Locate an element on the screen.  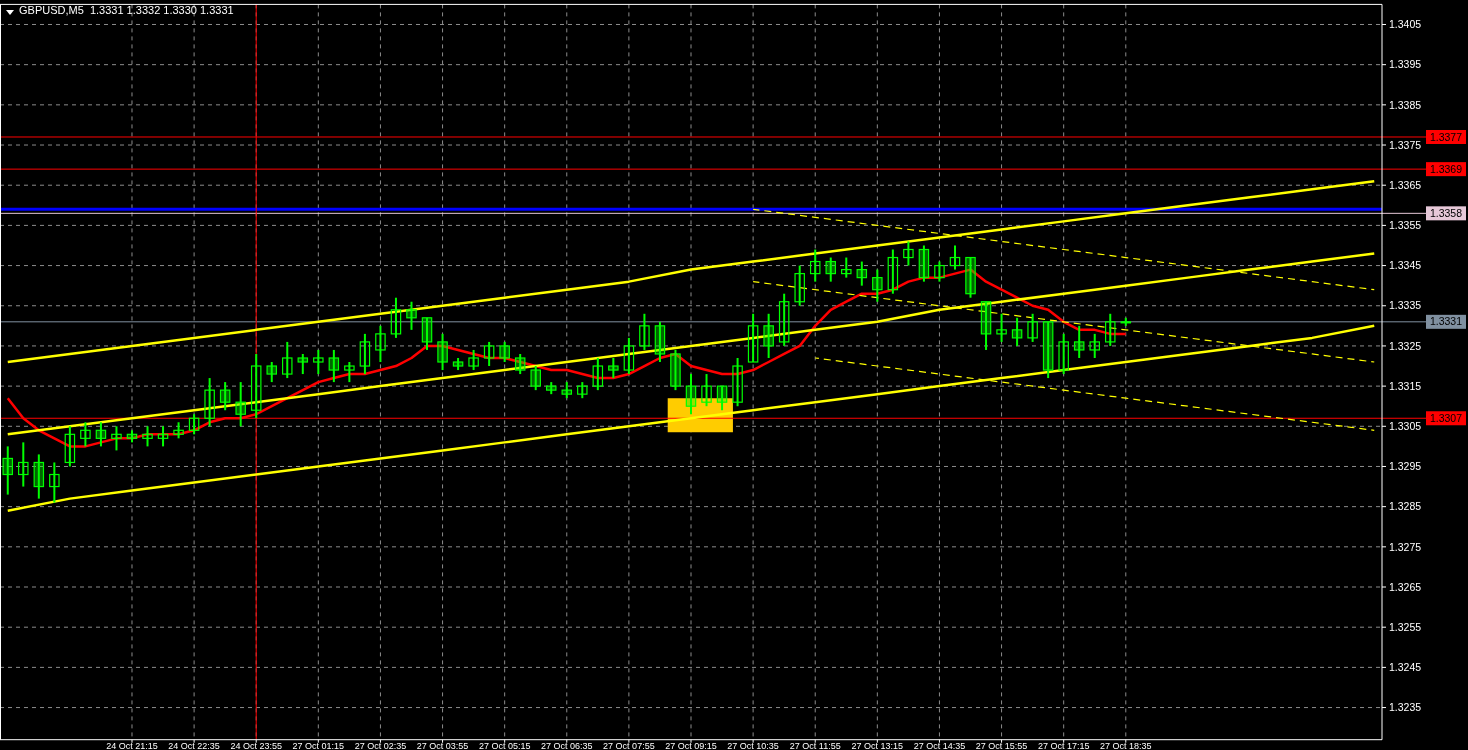
y-tick-label: 1.3335 is located at coordinates (1405, 305).